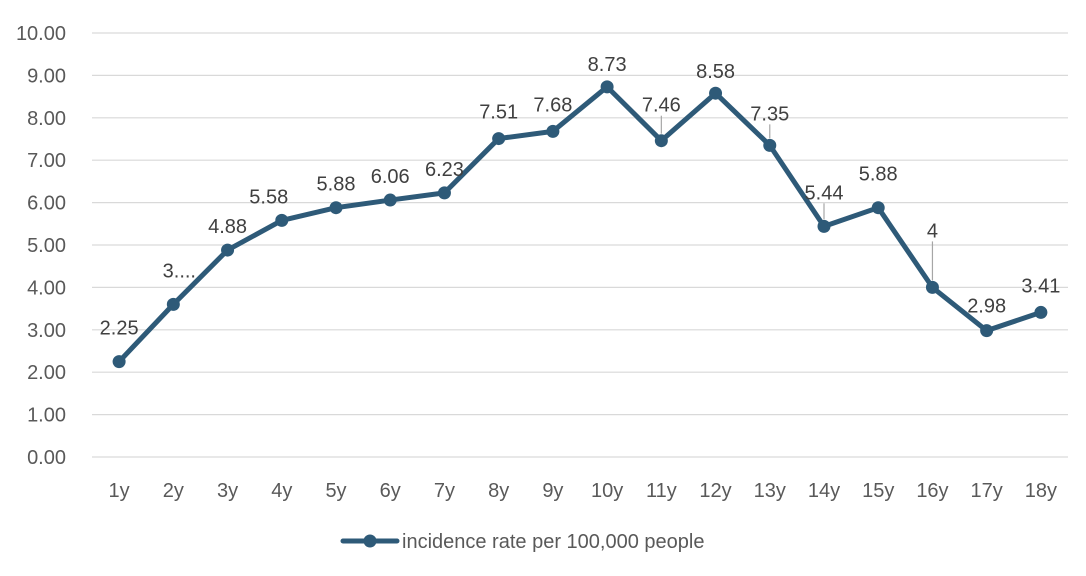  Describe the element at coordinates (824, 491) in the screenshot. I see `x-tick-label: 14y` at that location.